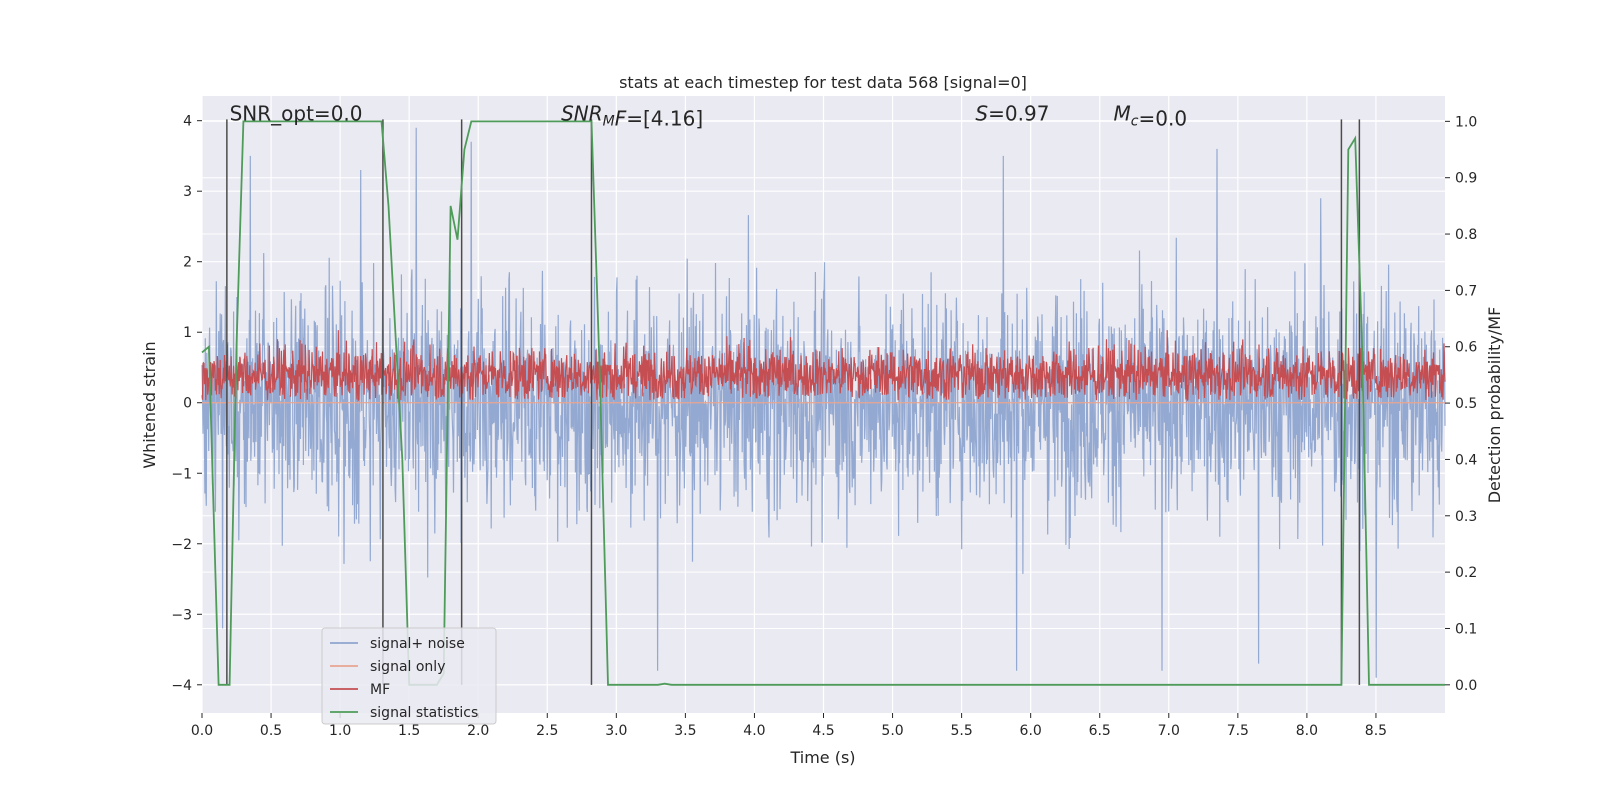 The height and width of the screenshot is (800, 1600). What do you see at coordinates (1100, 731) in the screenshot?
I see `x-tick-label: 6.5` at bounding box center [1100, 731].